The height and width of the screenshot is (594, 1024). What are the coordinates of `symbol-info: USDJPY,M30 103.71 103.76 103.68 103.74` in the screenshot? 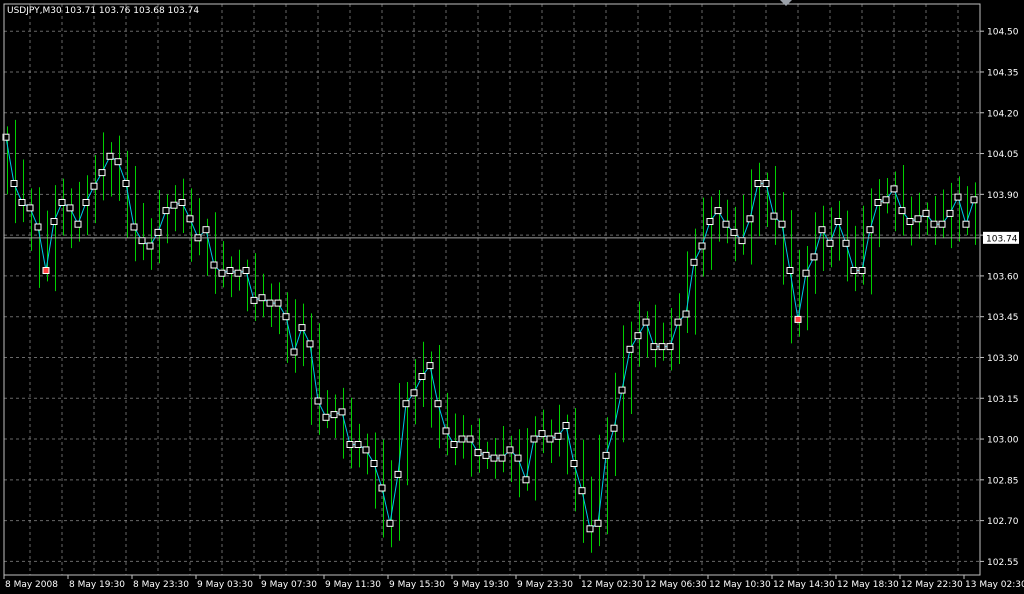 It's located at (103, 11).